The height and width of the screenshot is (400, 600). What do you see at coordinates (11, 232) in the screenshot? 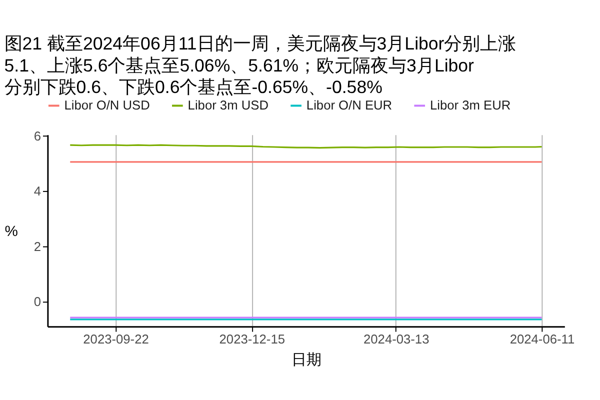
I see `y-axis-title: %` at bounding box center [11, 232].